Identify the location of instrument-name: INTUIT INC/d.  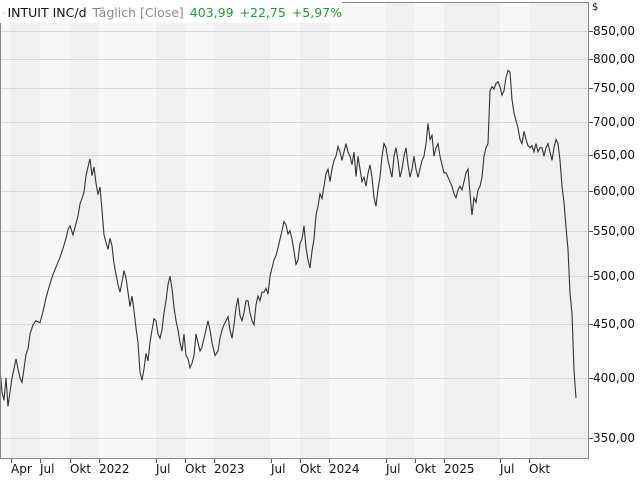
(47, 12).